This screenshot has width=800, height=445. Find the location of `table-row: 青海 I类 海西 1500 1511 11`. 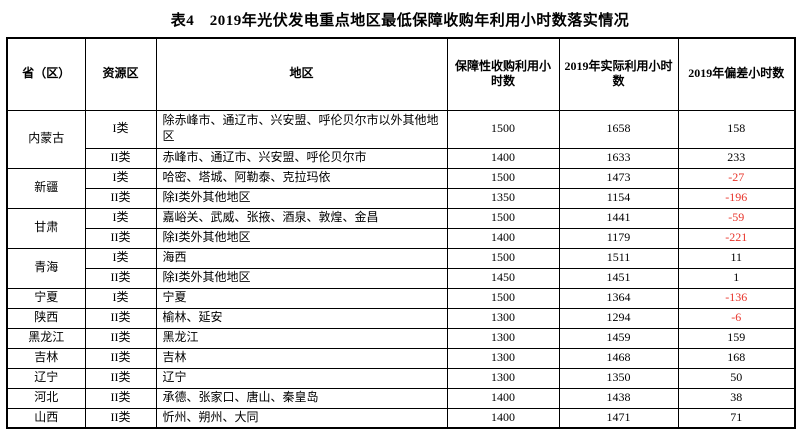

table-row: 青海 I类 海西 1500 1511 11 is located at coordinates (401, 268).